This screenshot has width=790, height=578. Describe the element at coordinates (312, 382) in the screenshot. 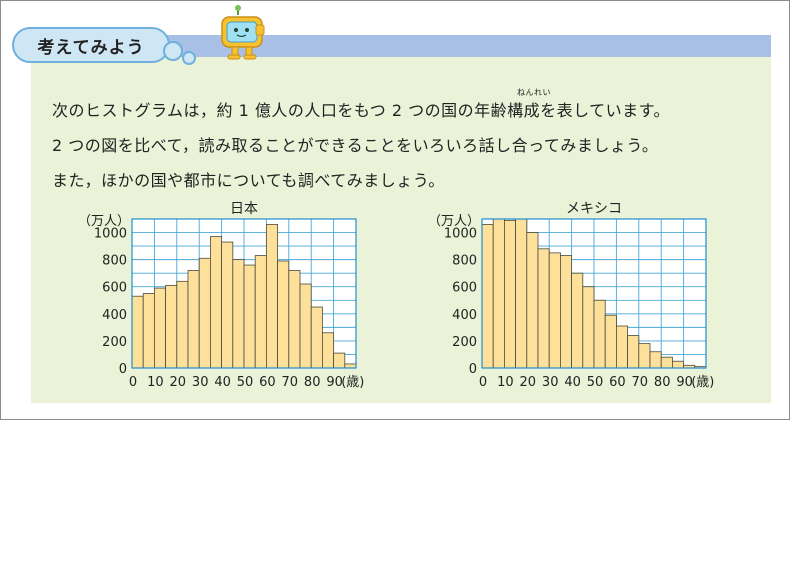

I see `japan-x-tick-label: 80` at that location.